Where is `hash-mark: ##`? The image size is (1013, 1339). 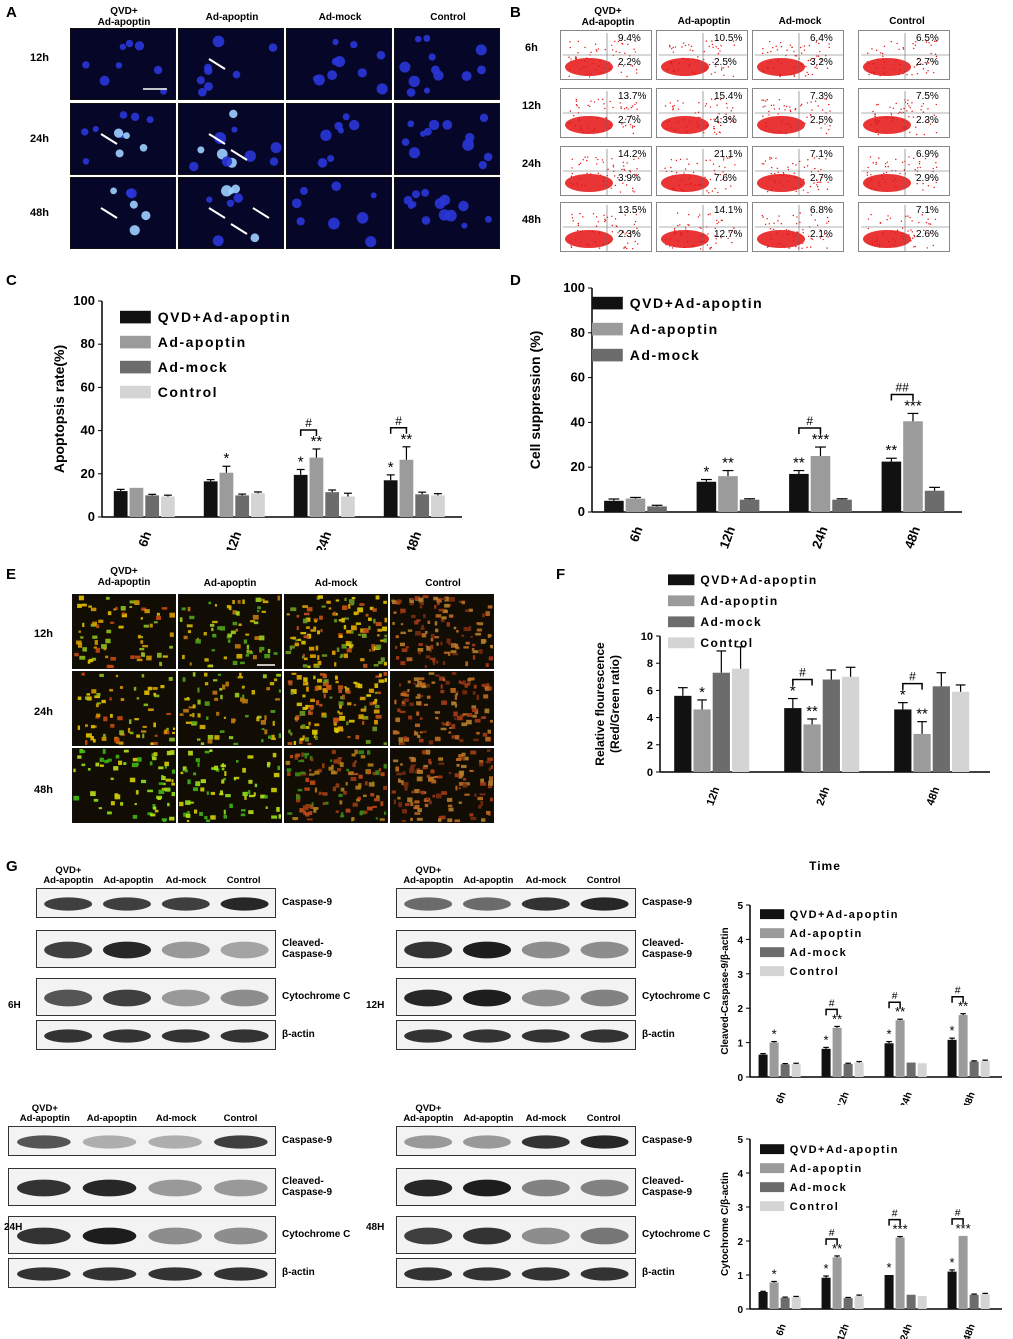
hash-mark: ## is located at coordinates (903, 387).